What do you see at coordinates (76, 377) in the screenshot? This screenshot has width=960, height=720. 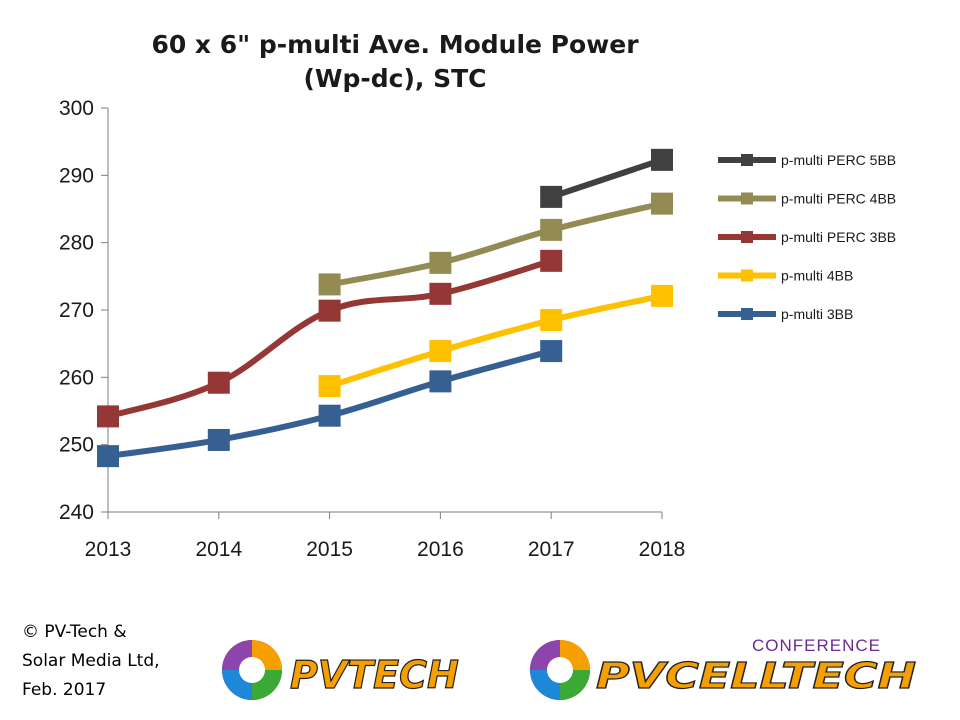 I see `y-tick-label: 260` at bounding box center [76, 377].